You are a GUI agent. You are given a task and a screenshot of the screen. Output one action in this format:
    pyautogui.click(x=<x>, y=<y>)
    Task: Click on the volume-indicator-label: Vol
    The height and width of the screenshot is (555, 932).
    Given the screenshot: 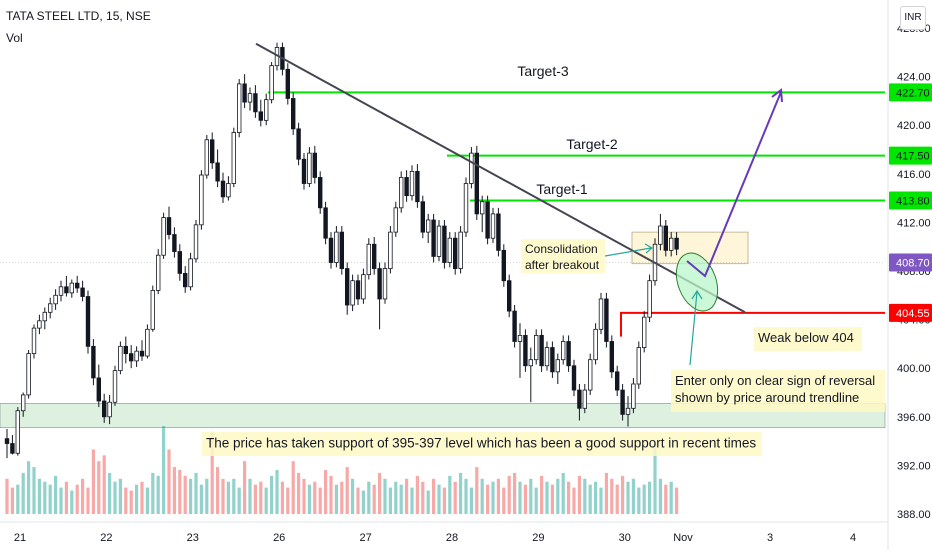 What is the action you would take?
    pyautogui.click(x=14, y=38)
    